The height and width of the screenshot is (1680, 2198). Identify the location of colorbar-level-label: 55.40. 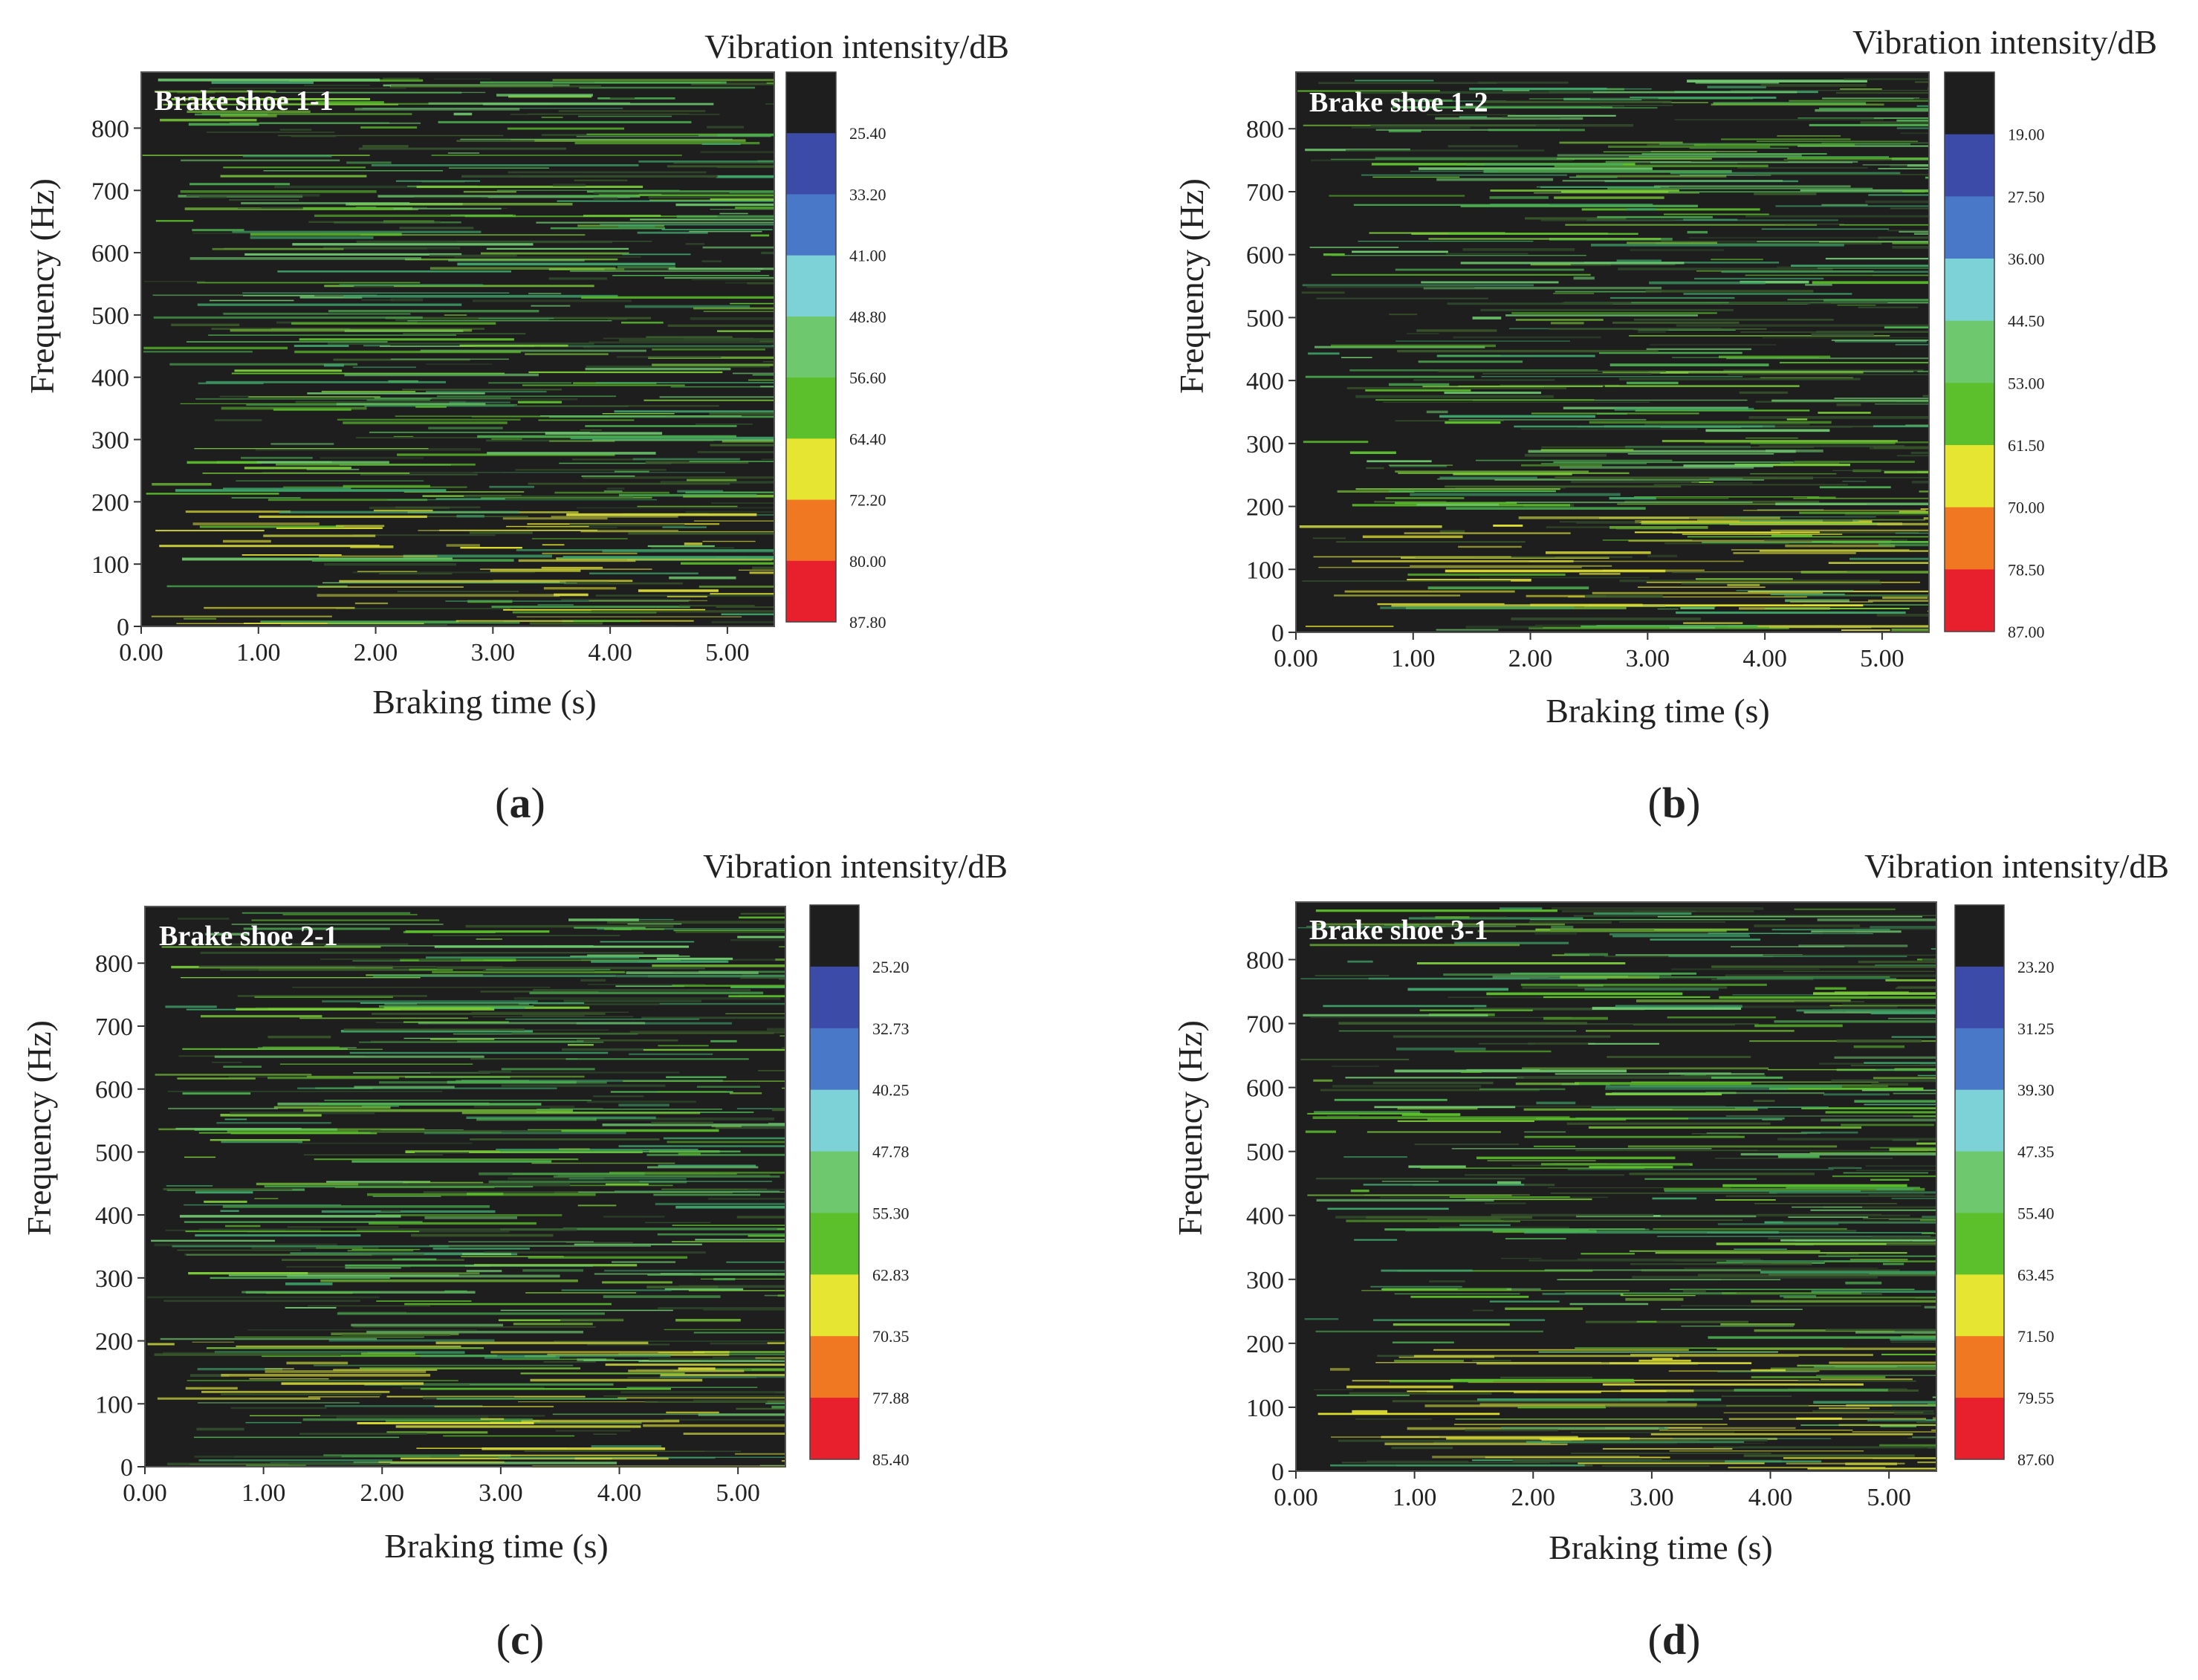
(2036, 1213).